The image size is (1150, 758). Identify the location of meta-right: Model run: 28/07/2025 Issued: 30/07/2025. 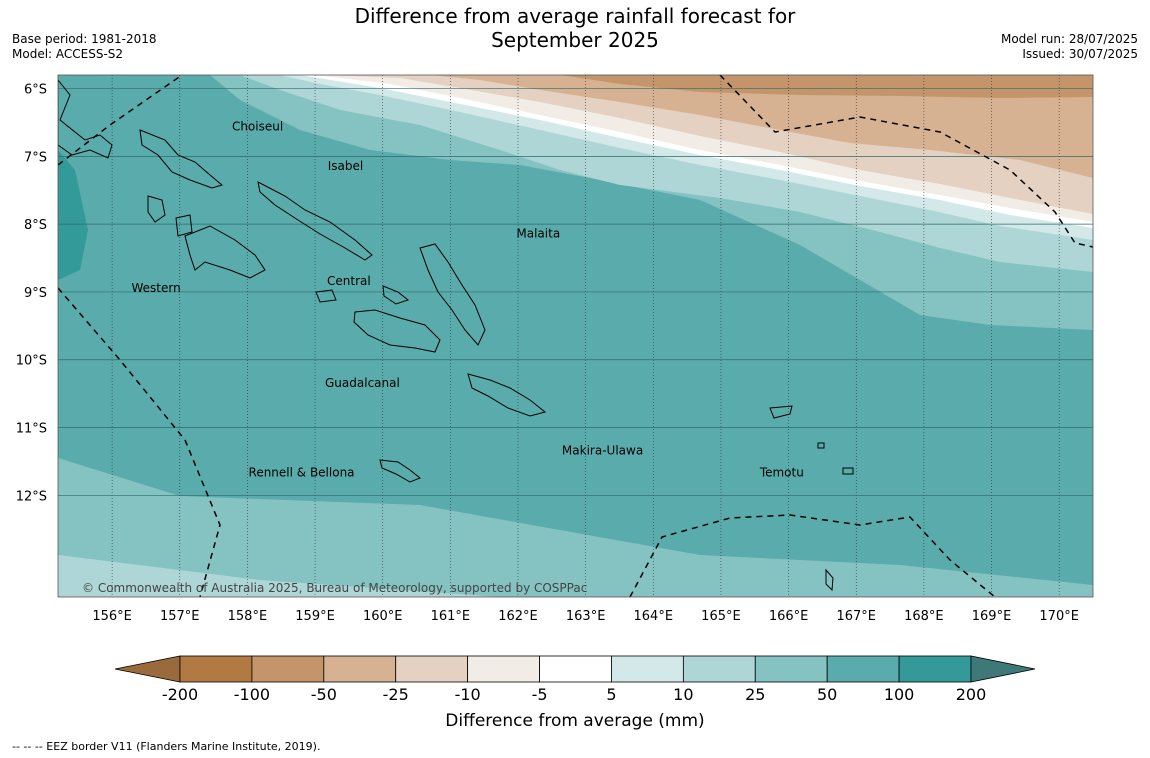
(1069, 47).